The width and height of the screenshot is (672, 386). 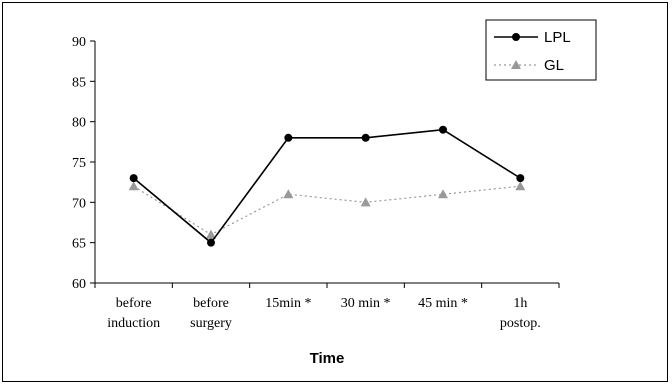 I want to click on legend-label: GL, so click(x=554, y=65).